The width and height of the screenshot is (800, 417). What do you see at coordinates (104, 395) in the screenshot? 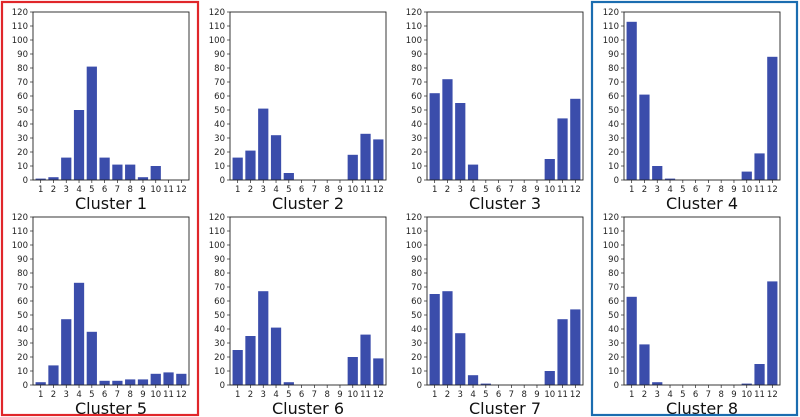
I see `x-tick-label-6: 6` at bounding box center [104, 395].